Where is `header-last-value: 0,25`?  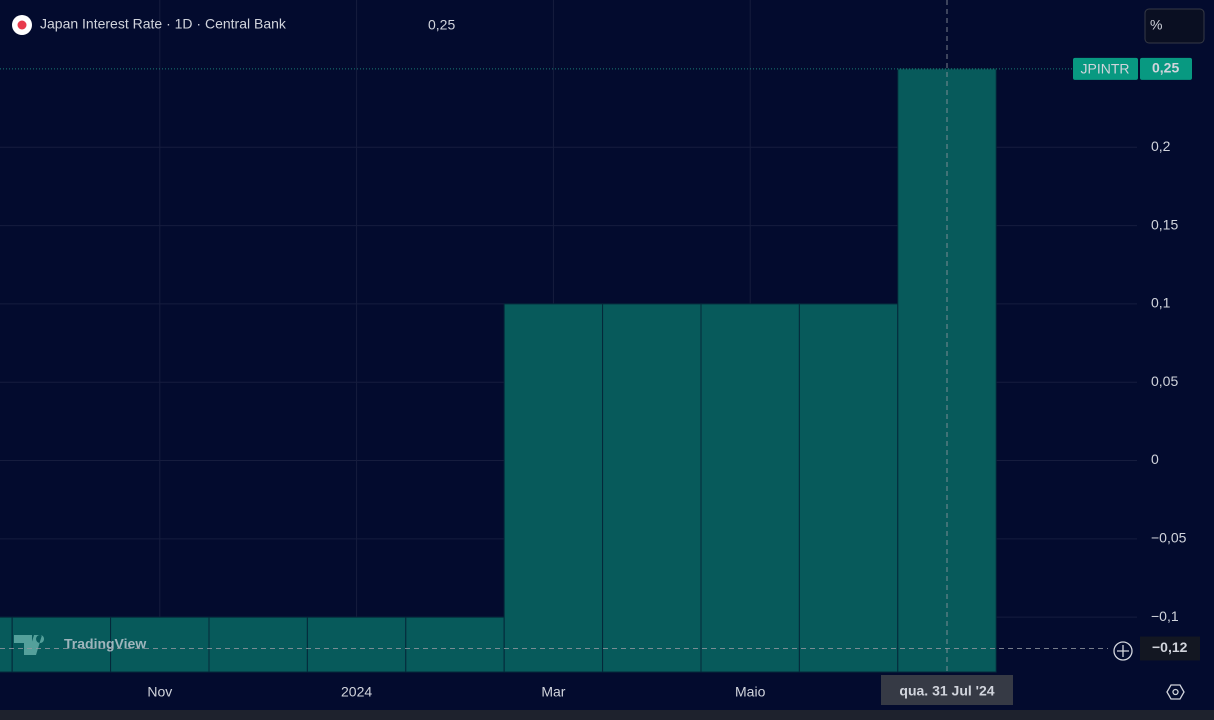 header-last-value: 0,25 is located at coordinates (441, 25).